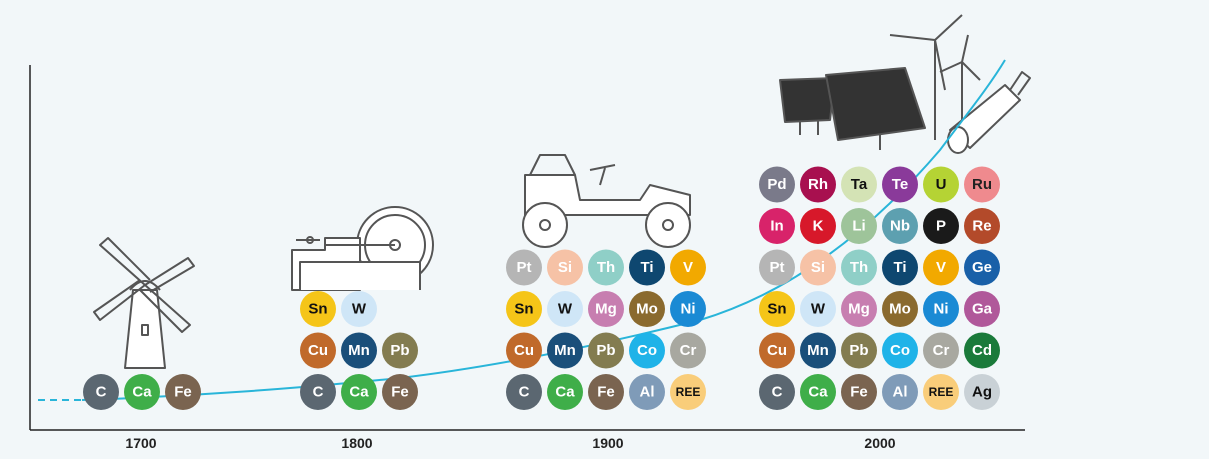 The width and height of the screenshot is (1209, 459). I want to click on element-symbol: Ru, so click(982, 184).